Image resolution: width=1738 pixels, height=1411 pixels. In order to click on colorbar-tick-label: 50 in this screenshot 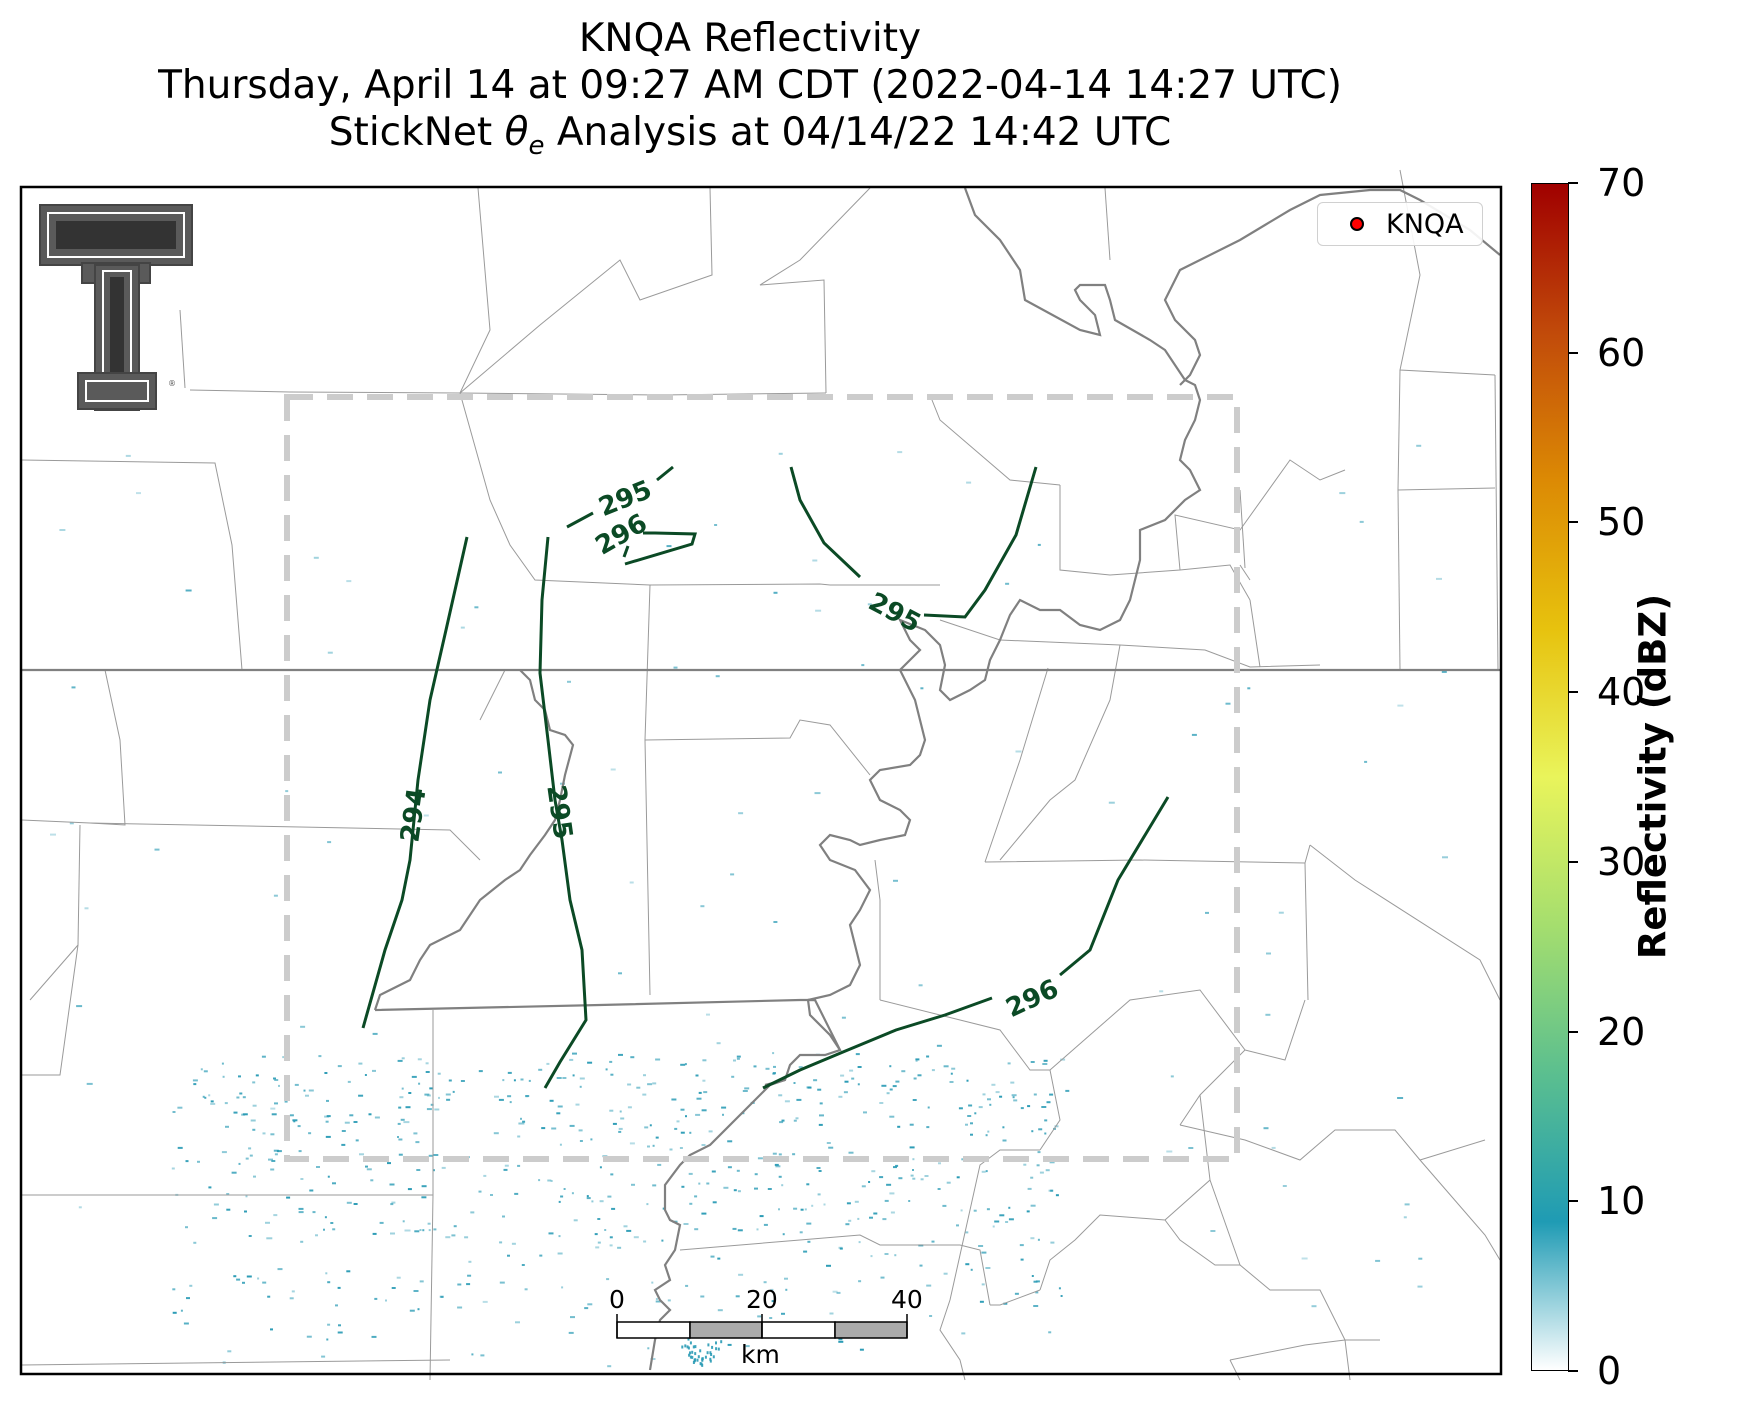, I will do `click(1621, 522)`.